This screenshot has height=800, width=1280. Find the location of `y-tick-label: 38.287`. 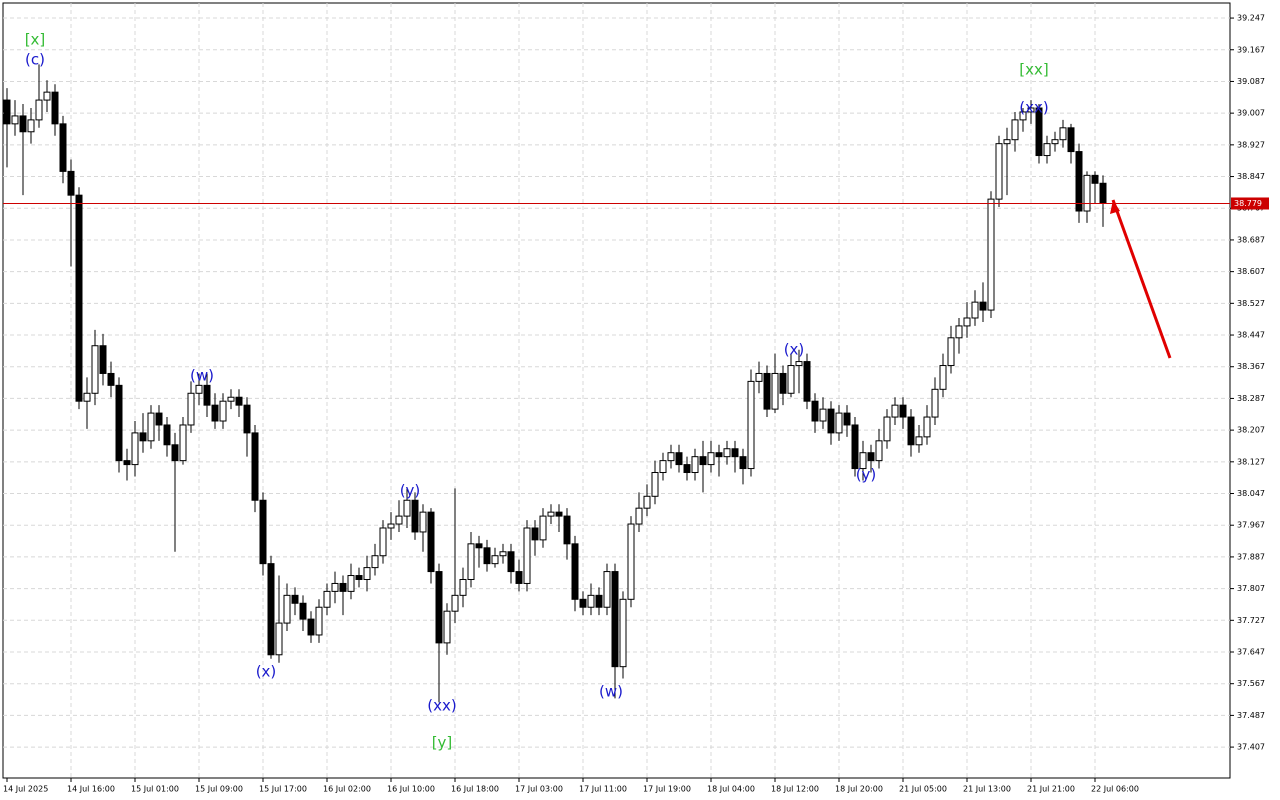

y-tick-label: 38.287 is located at coordinates (1251, 398).